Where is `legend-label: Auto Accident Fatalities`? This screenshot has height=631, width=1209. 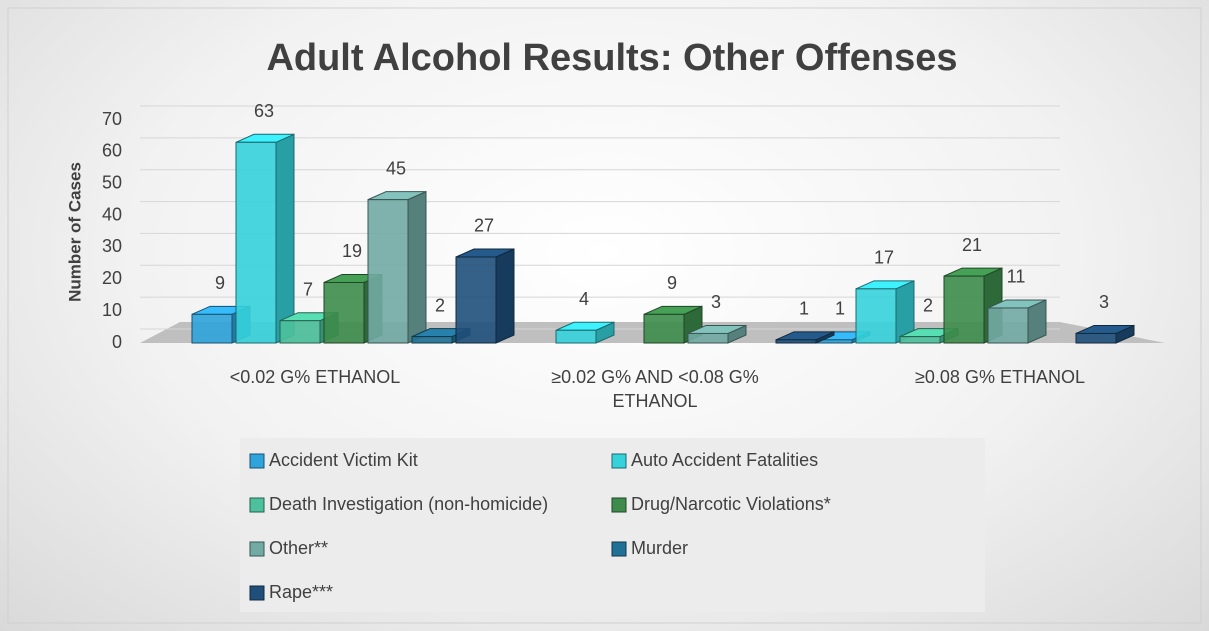 legend-label: Auto Accident Fatalities is located at coordinates (724, 460).